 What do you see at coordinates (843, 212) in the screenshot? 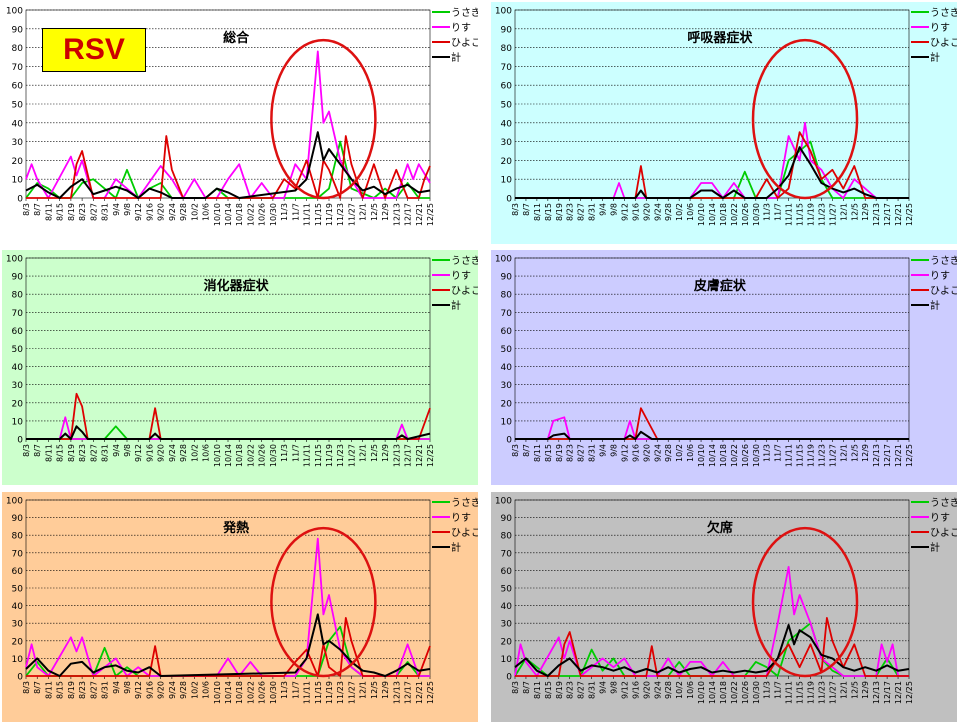
I see `x-tick-label: 12/1` at bounding box center [843, 212].